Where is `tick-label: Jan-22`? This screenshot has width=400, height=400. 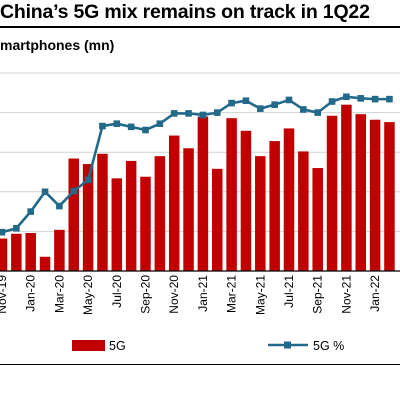 tick-label: Jan-22 is located at coordinates (375, 293).